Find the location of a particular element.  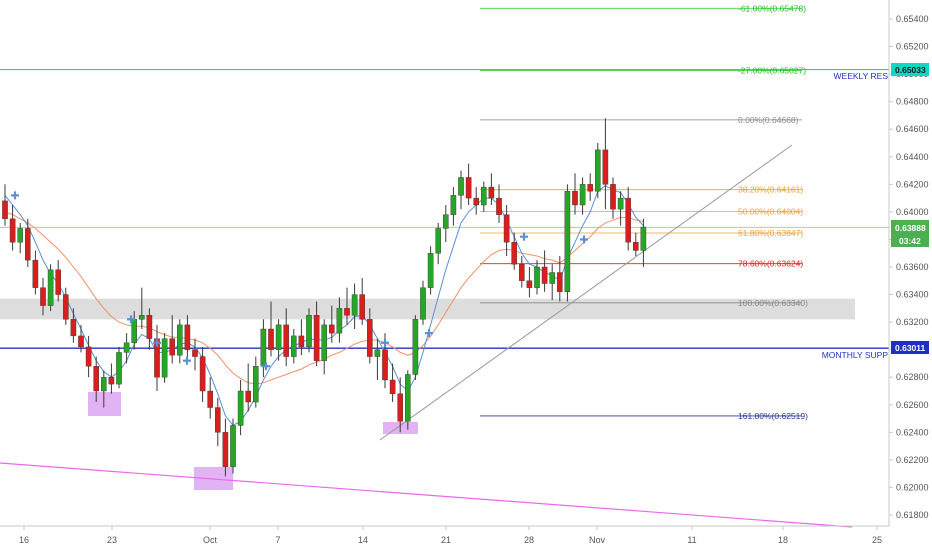

time-tick-label: 11 is located at coordinates (691, 540).